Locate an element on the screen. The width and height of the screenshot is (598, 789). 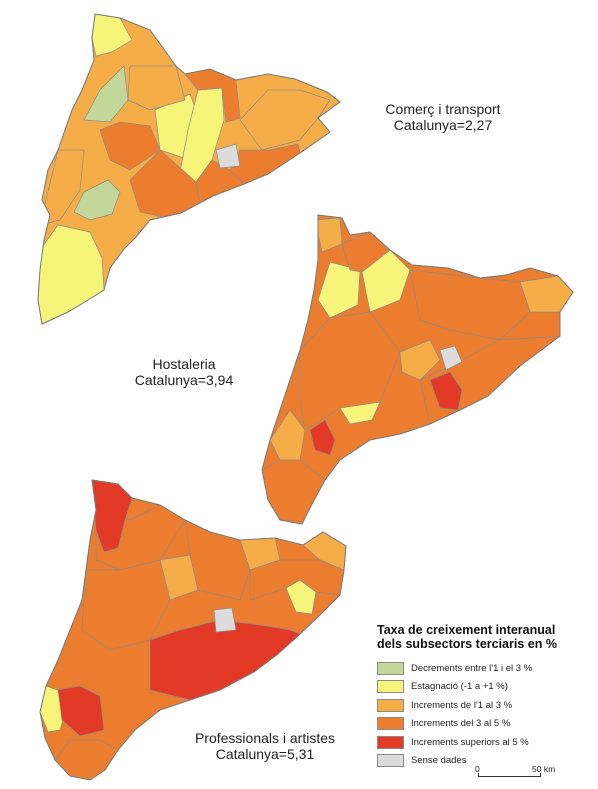
scale-start-label: 0 is located at coordinates (477, 769).